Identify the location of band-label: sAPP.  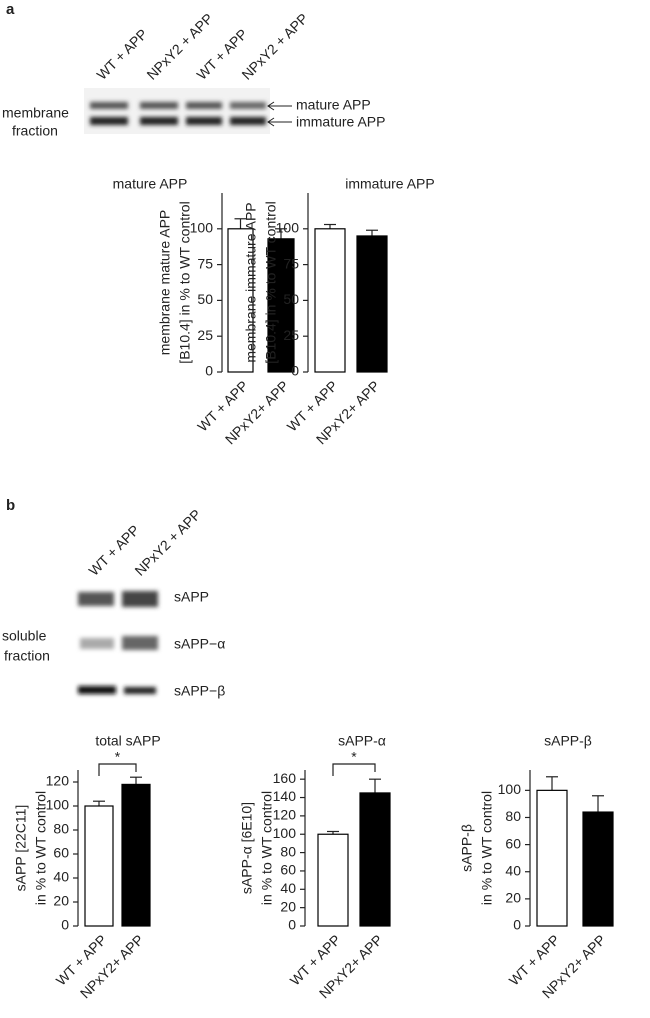
(191, 597).